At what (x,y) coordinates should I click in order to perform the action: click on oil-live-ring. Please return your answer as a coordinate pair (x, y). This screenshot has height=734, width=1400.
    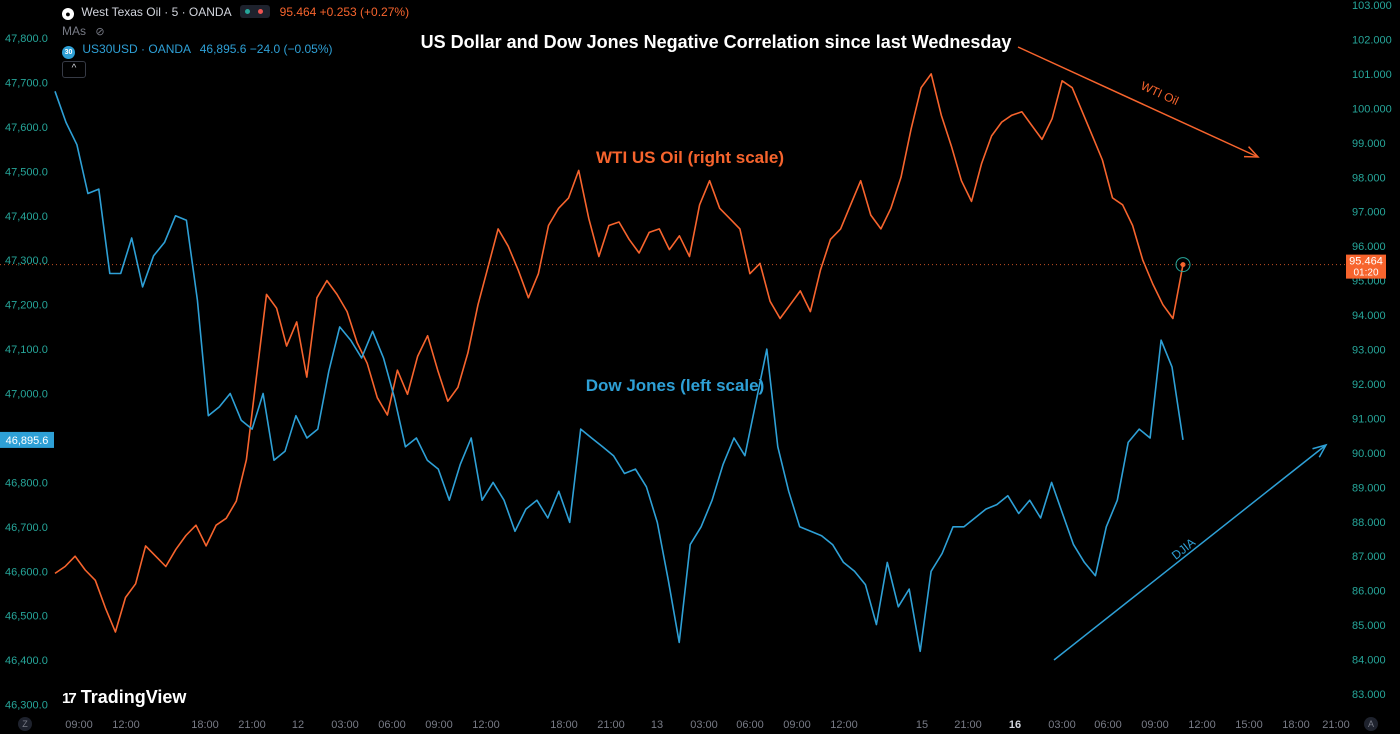
    Looking at the image, I should click on (1183, 265).